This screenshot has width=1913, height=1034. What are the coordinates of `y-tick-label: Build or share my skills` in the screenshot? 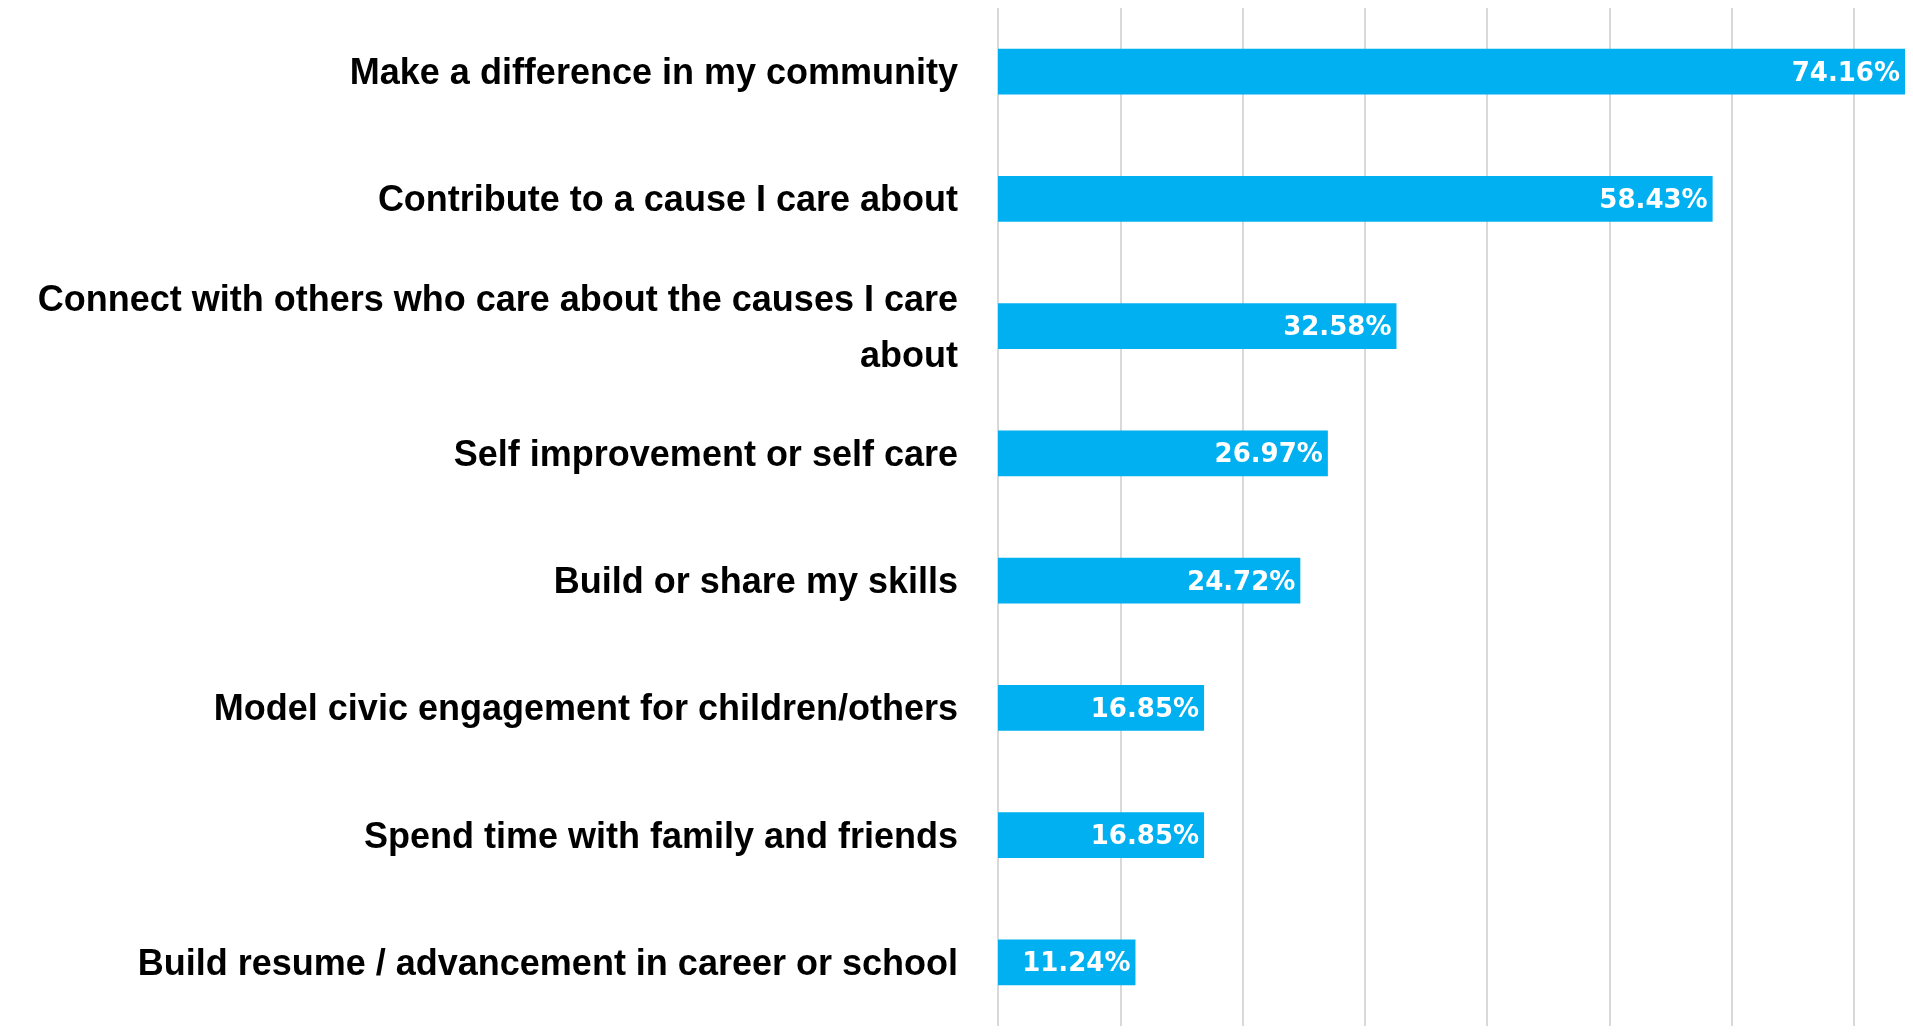 It's located at (755, 581).